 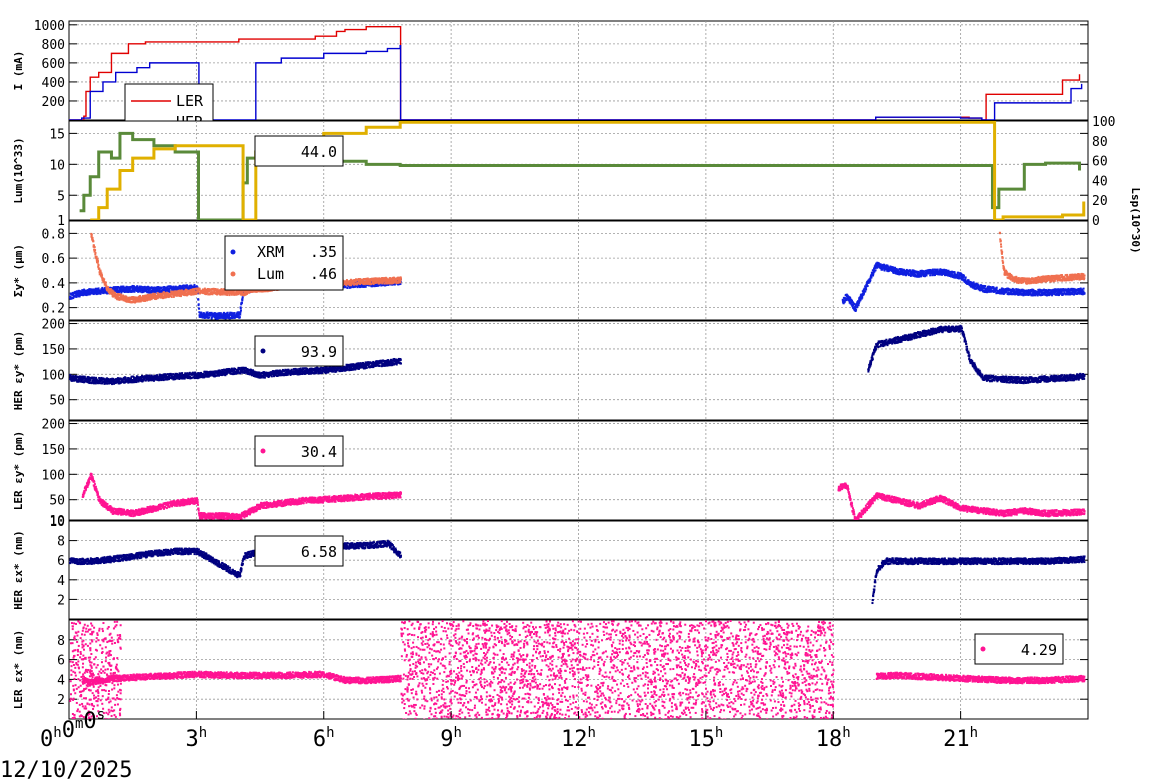 What do you see at coordinates (299, 151) in the screenshot?
I see `legend-box` at bounding box center [299, 151].